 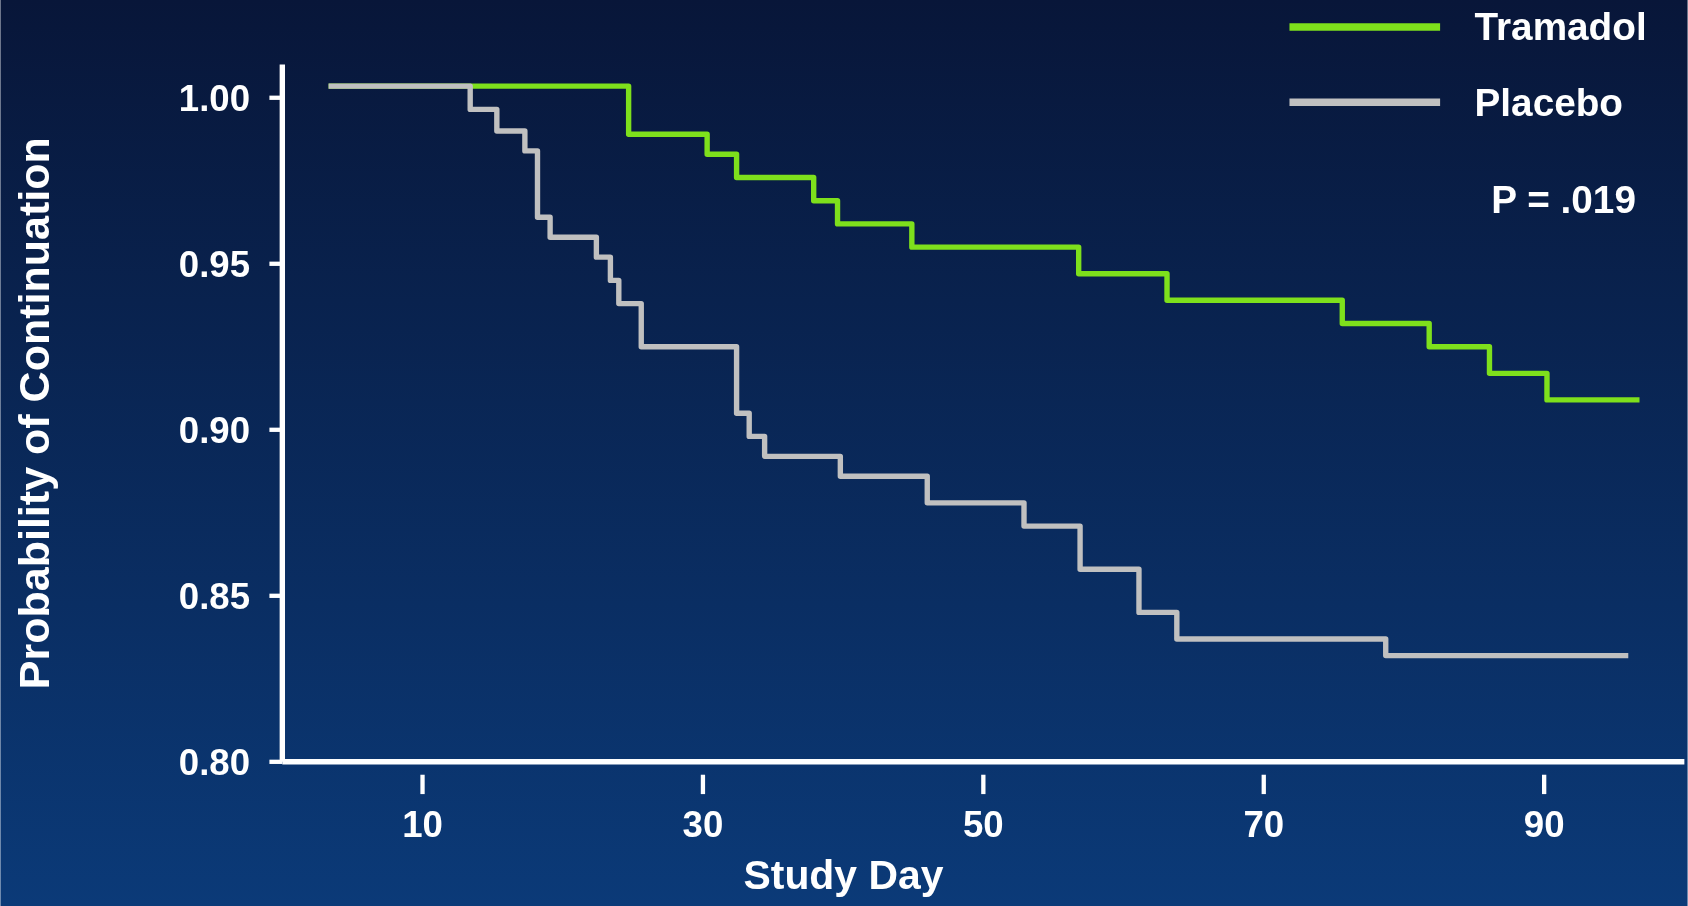 I want to click on y-tick-label: 0.95, so click(x=214, y=264).